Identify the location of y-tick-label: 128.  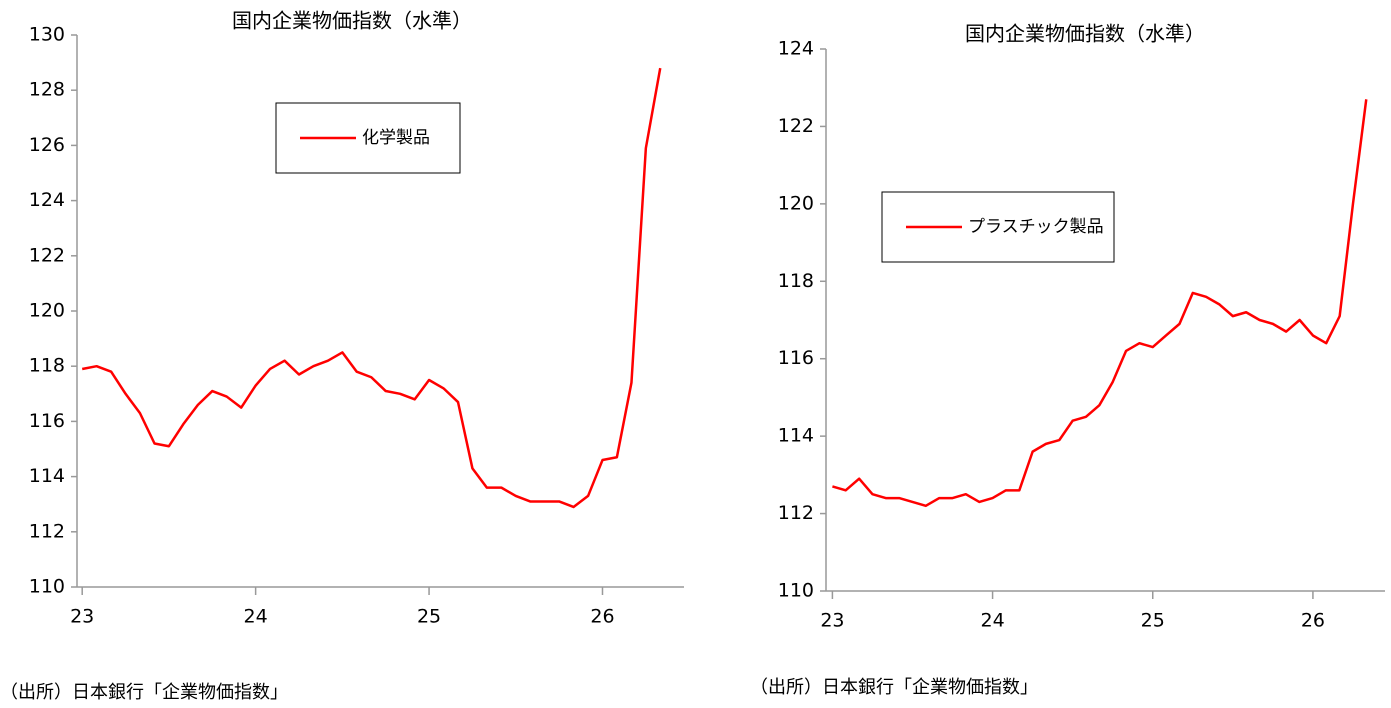
(47, 90).